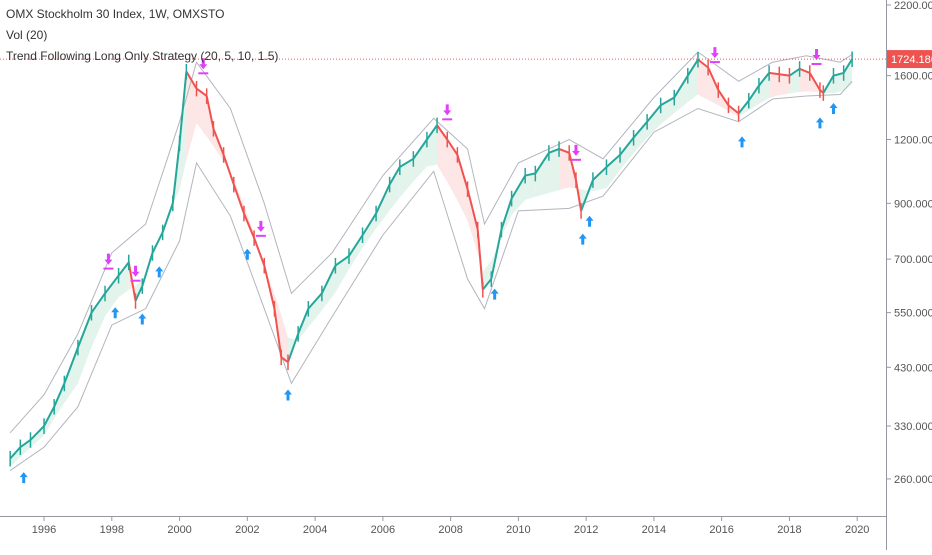 This screenshot has width=932, height=555. I want to click on time-tick-label: 2000, so click(179, 530).